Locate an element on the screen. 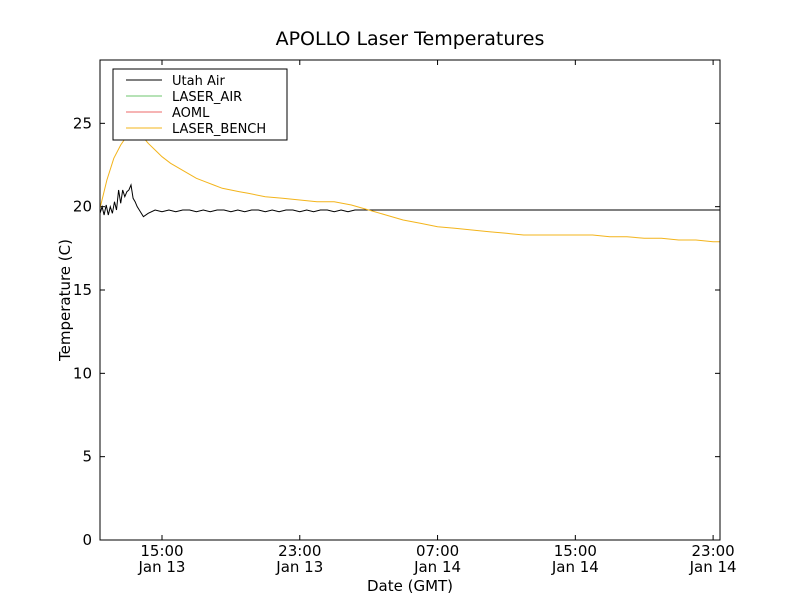 The height and width of the screenshot is (600, 800). chart-title: APOLLO Laser Temperatures is located at coordinates (410, 39).